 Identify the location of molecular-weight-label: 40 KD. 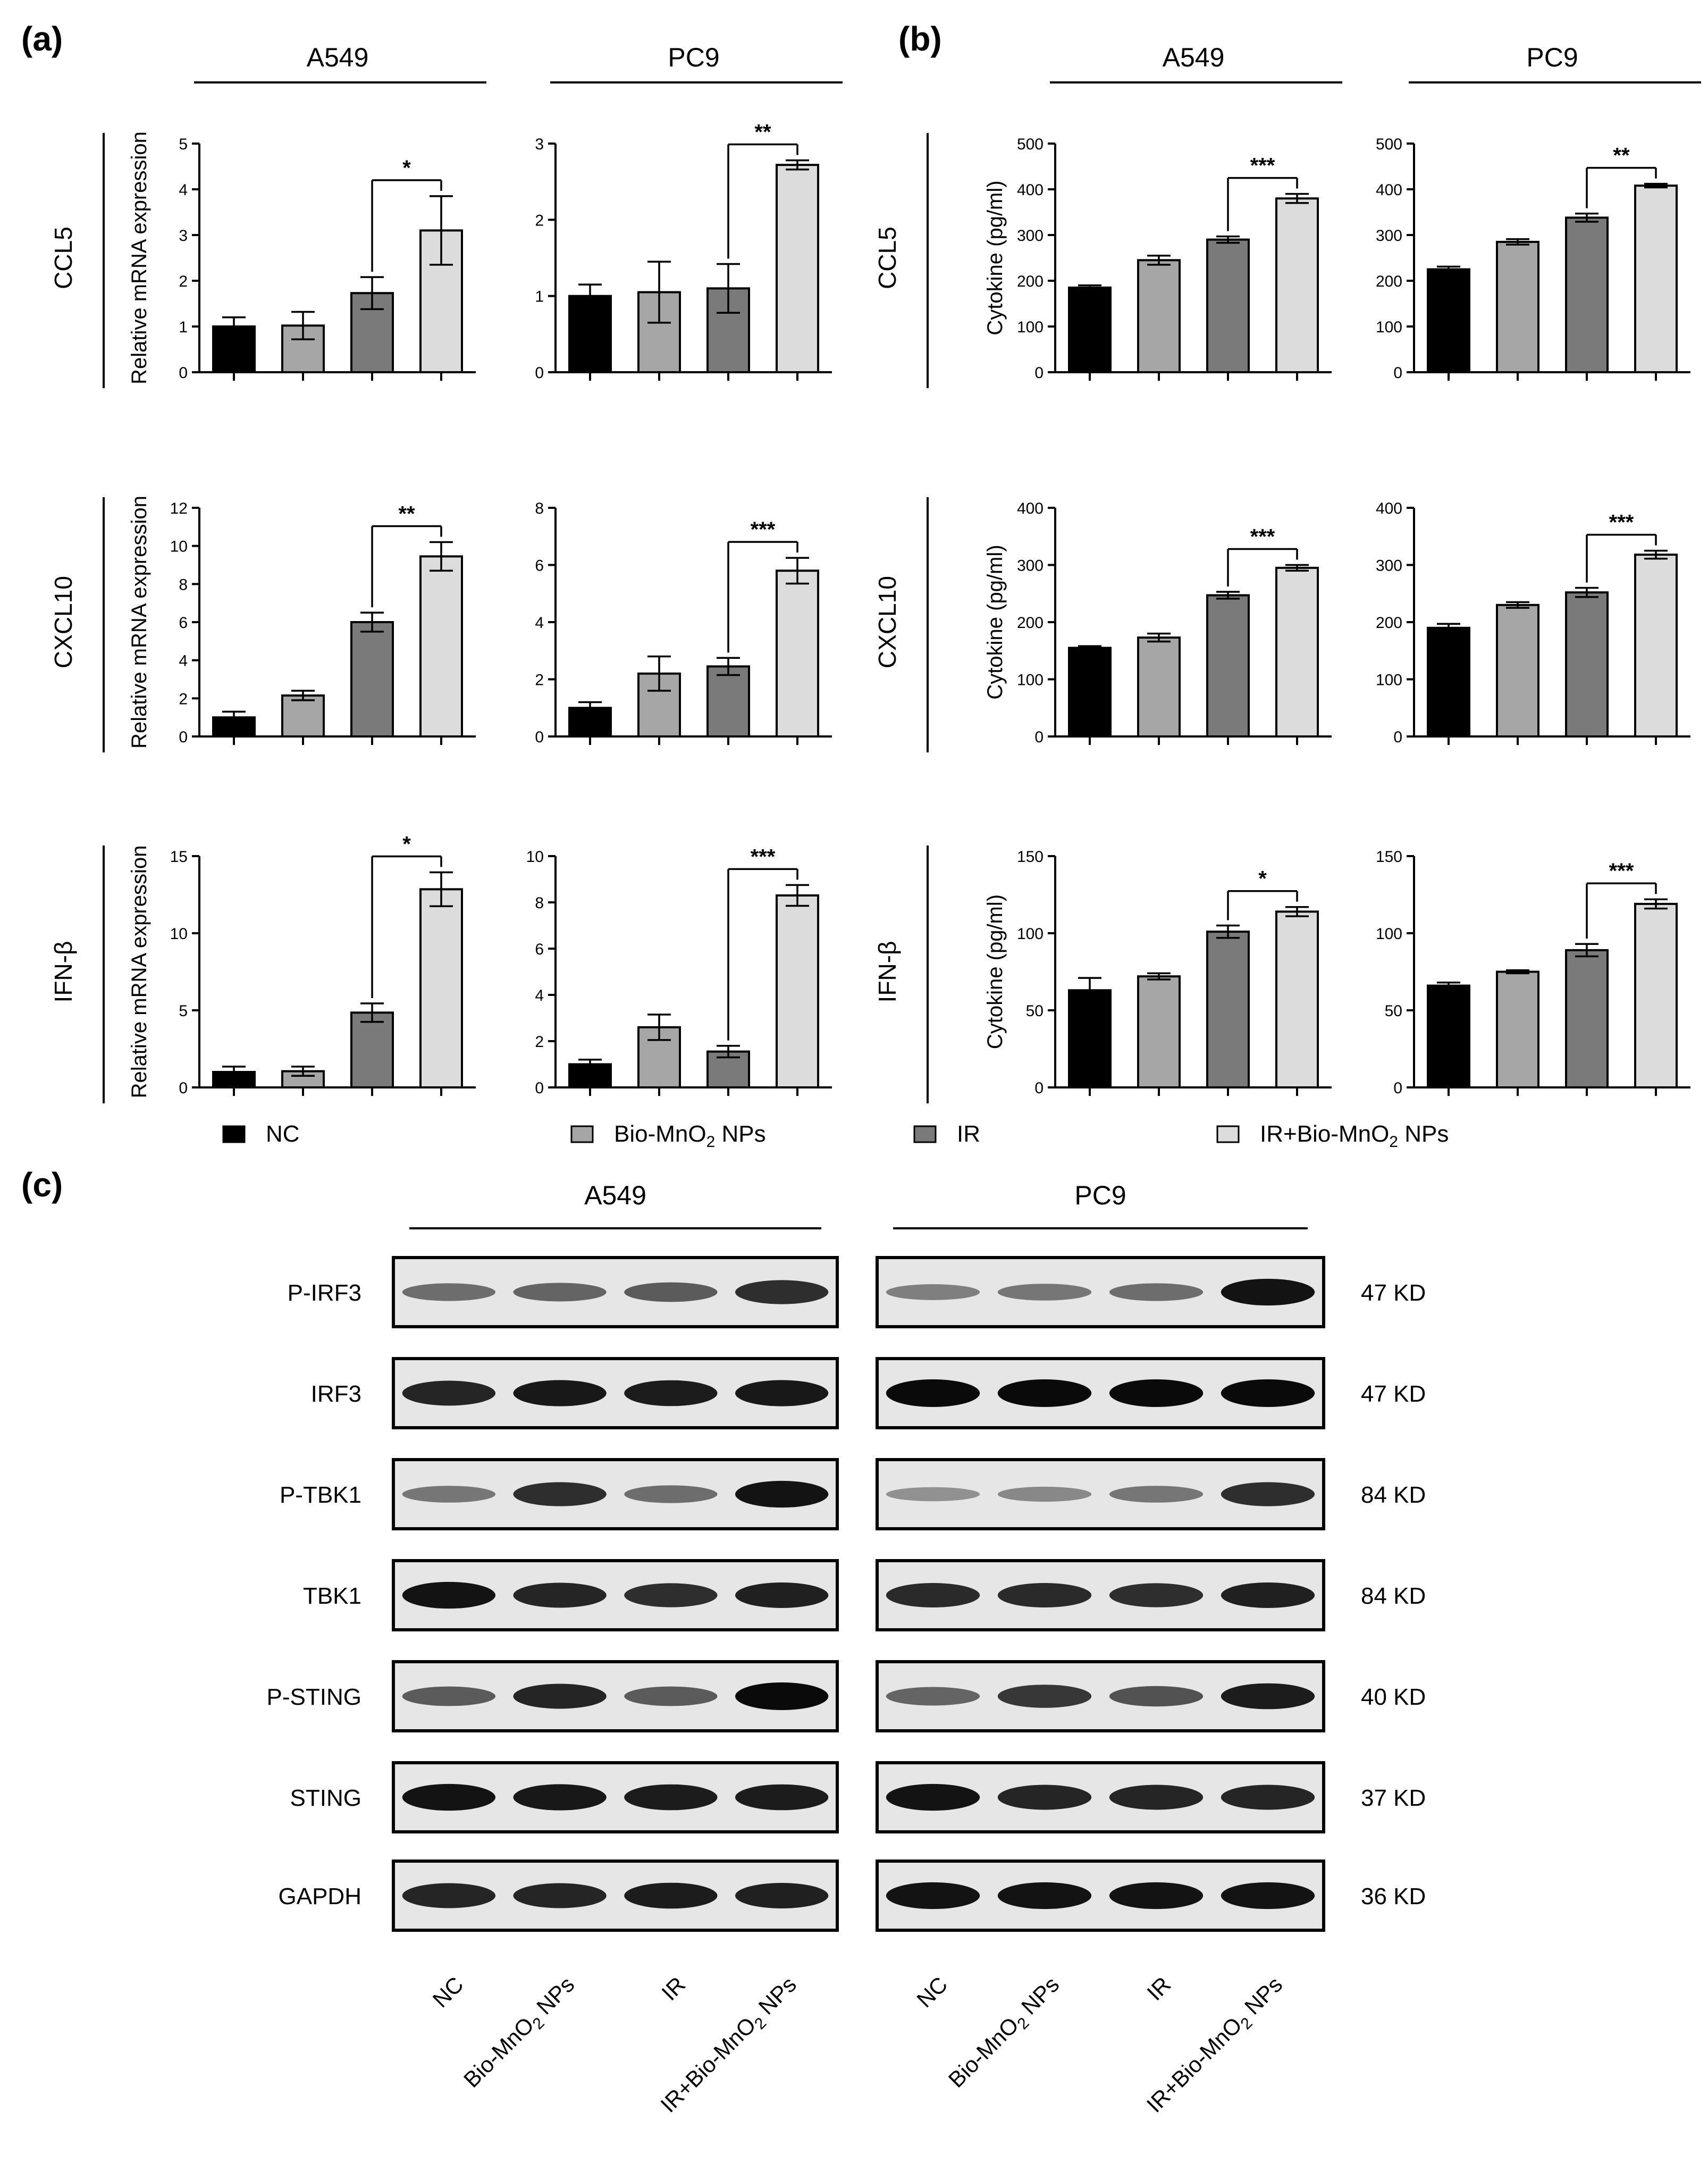
(1393, 1697).